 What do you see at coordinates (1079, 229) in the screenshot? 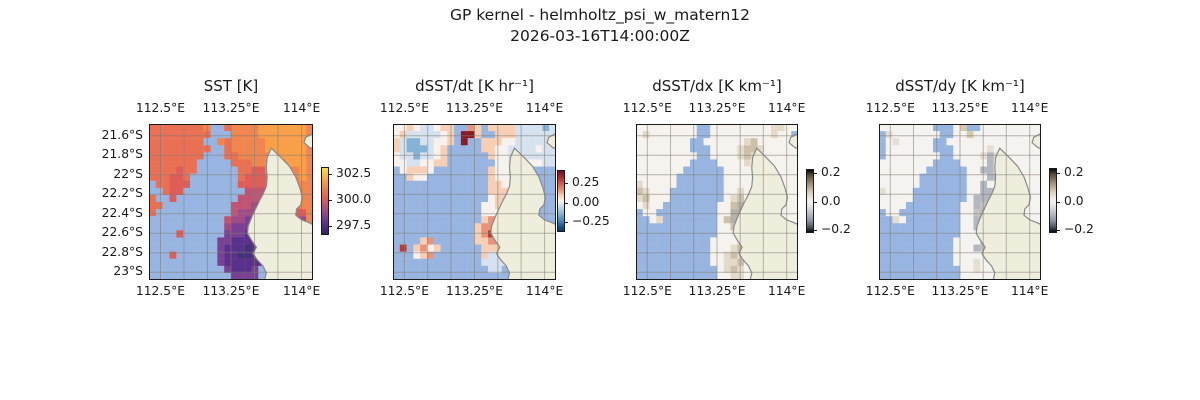
I see `colorbar-label-3-2: −0.2` at bounding box center [1079, 229].